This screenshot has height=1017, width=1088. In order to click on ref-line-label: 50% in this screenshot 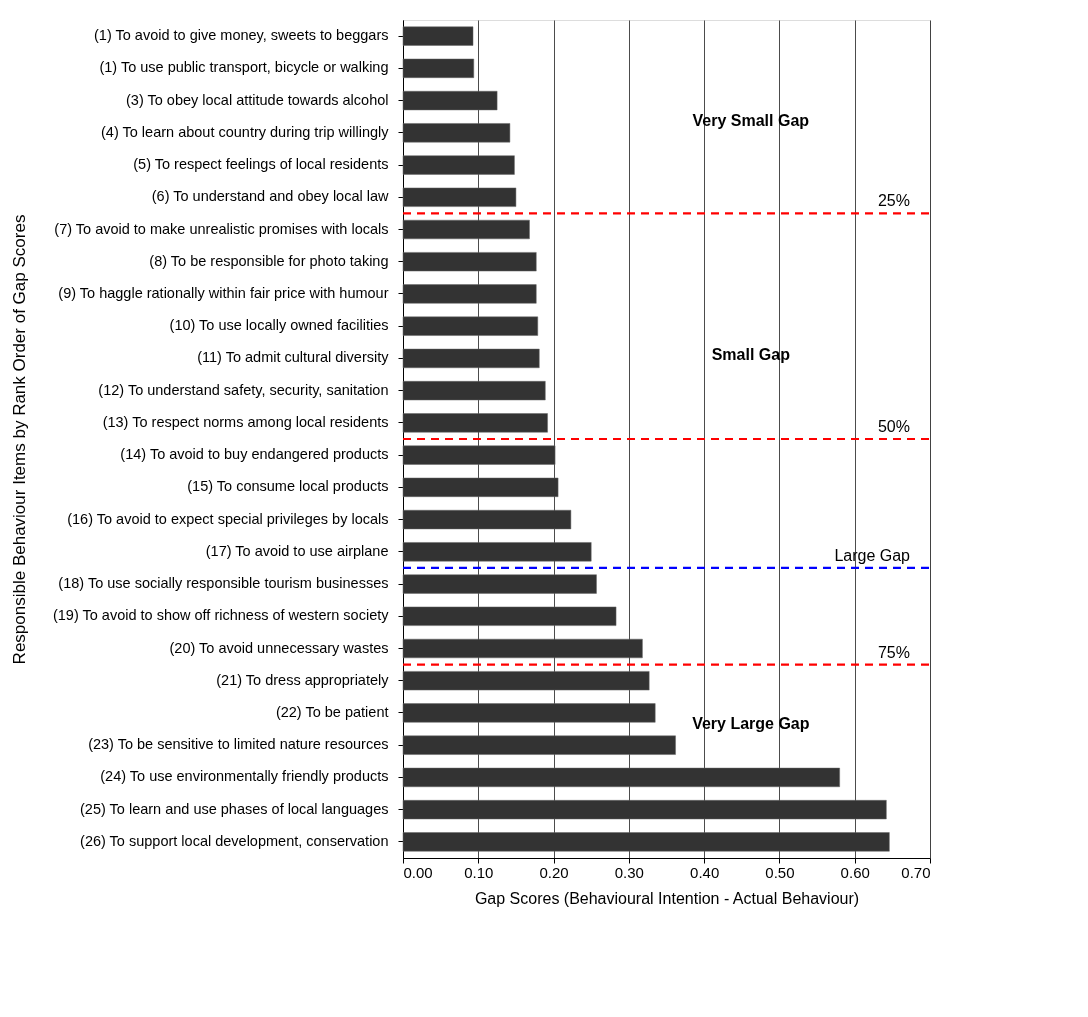, I will do `click(893, 426)`.